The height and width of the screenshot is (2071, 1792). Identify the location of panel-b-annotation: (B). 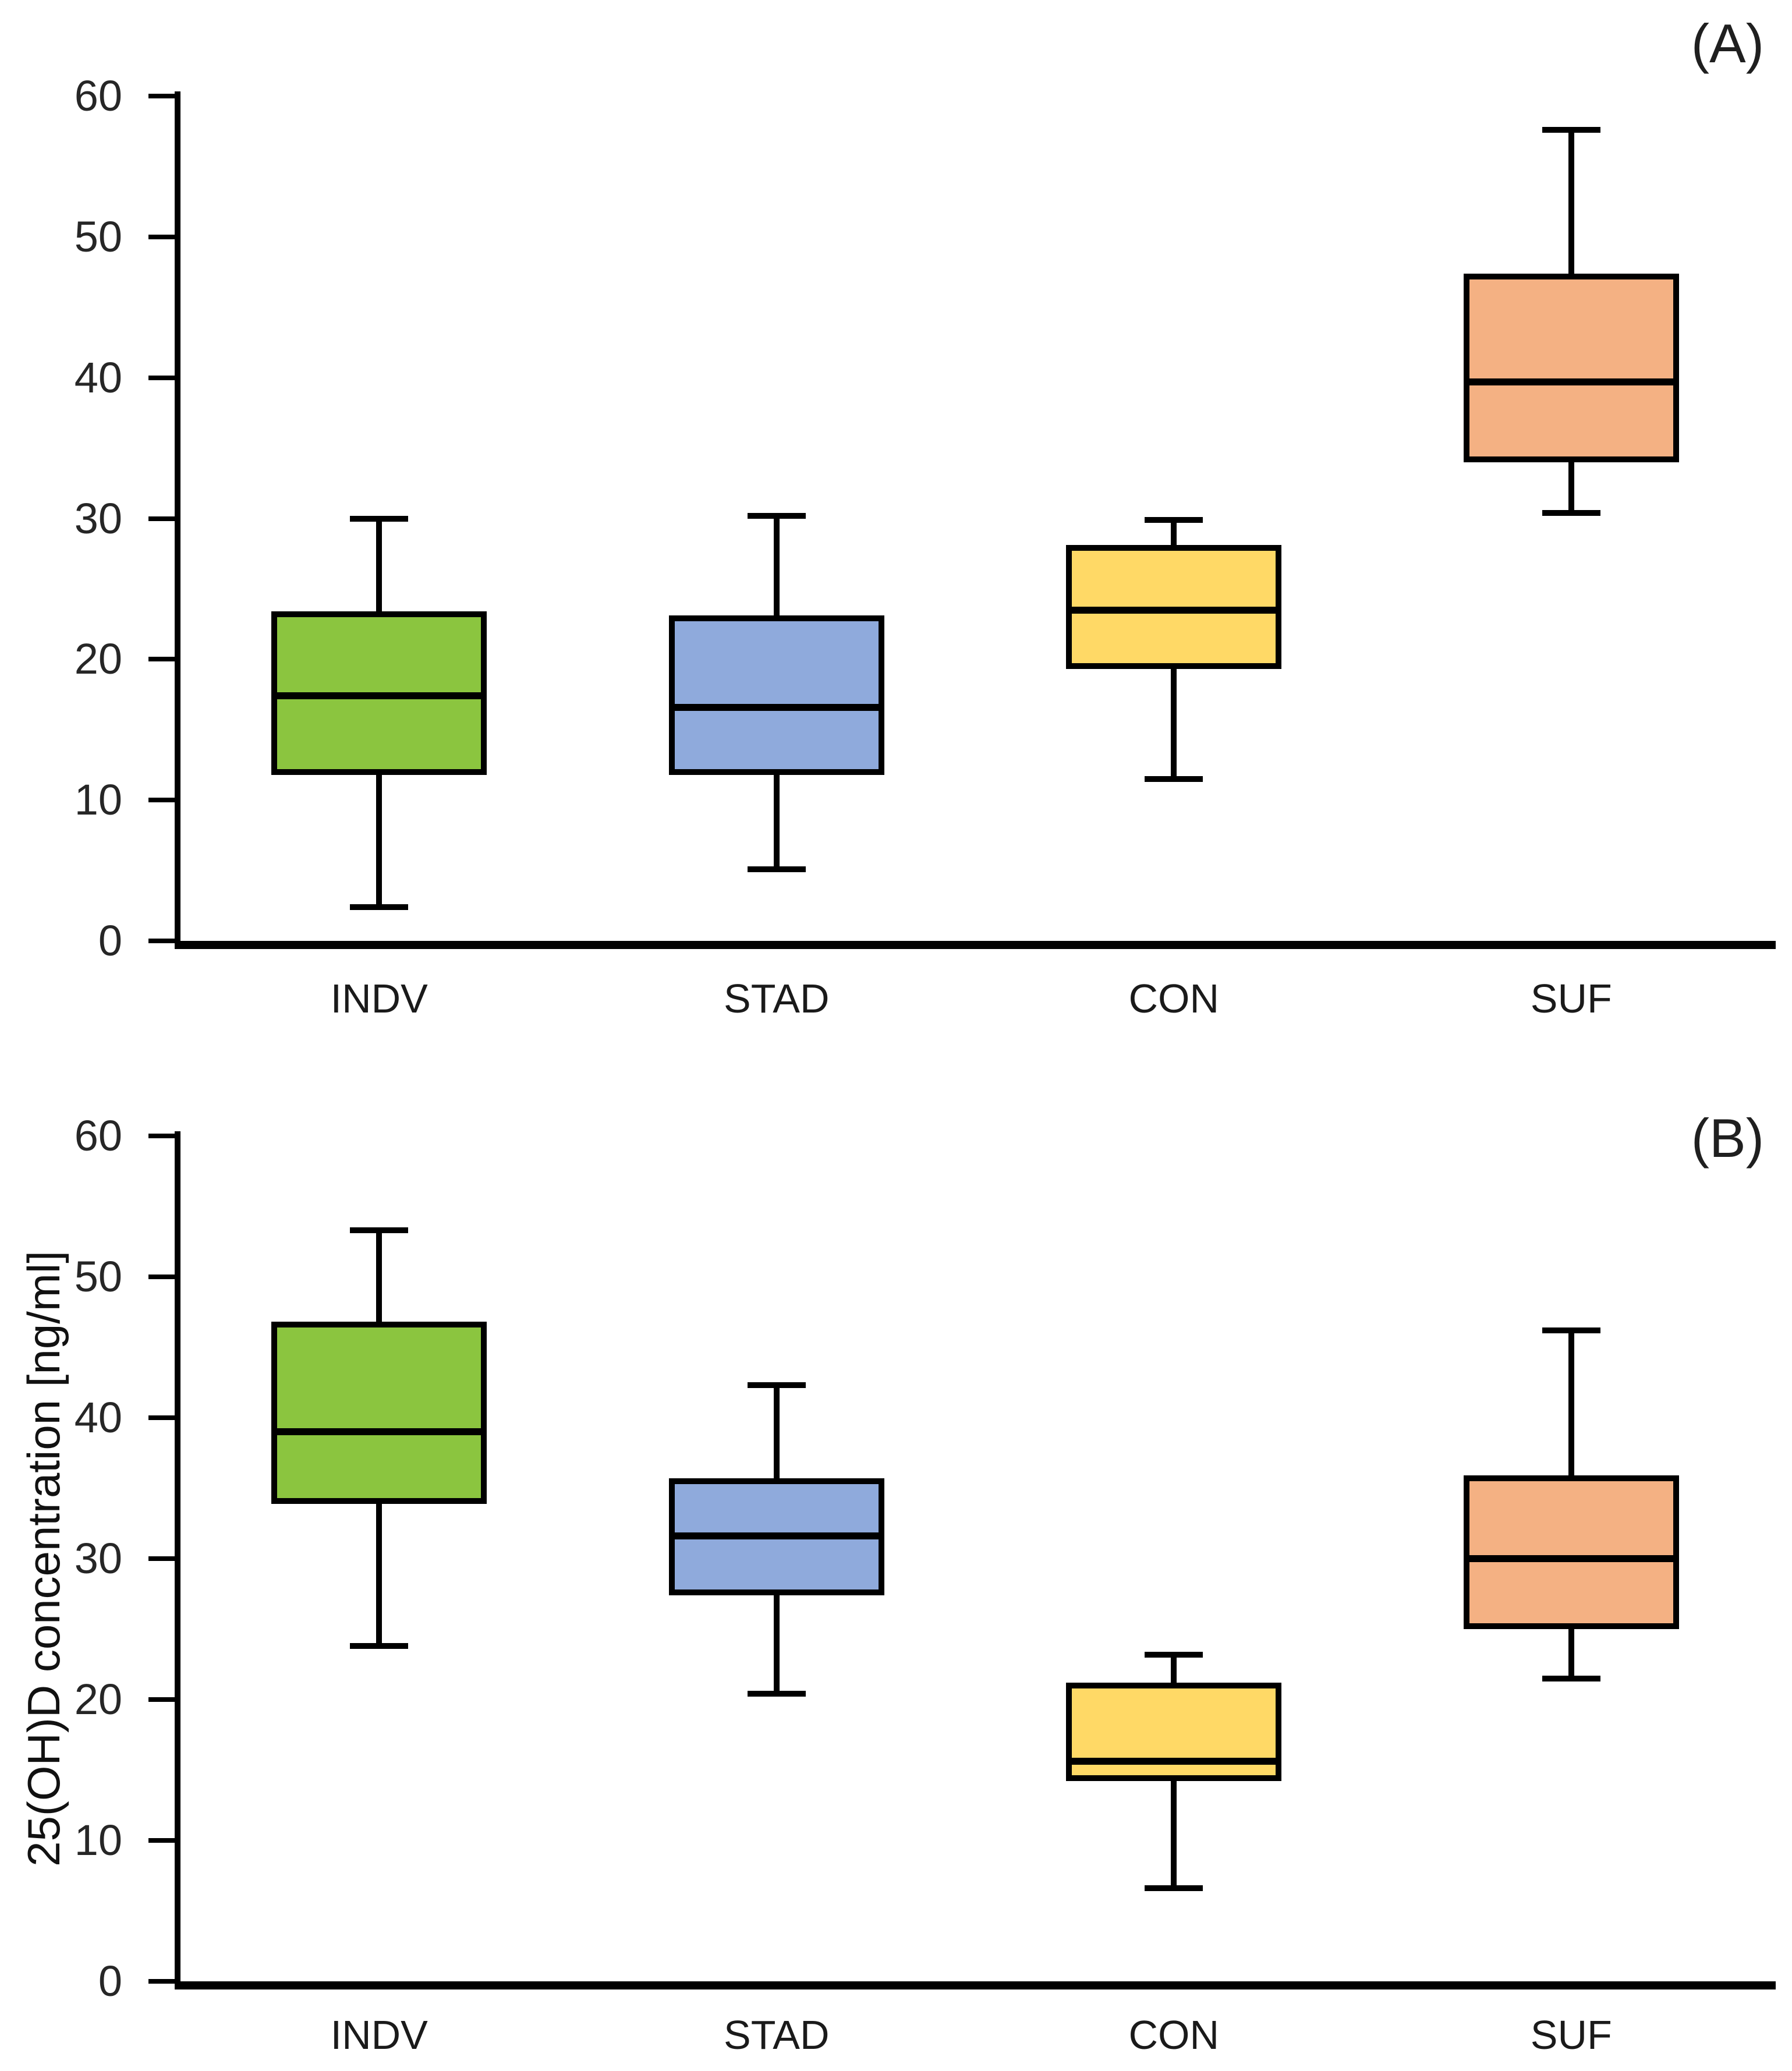
(1727, 1138).